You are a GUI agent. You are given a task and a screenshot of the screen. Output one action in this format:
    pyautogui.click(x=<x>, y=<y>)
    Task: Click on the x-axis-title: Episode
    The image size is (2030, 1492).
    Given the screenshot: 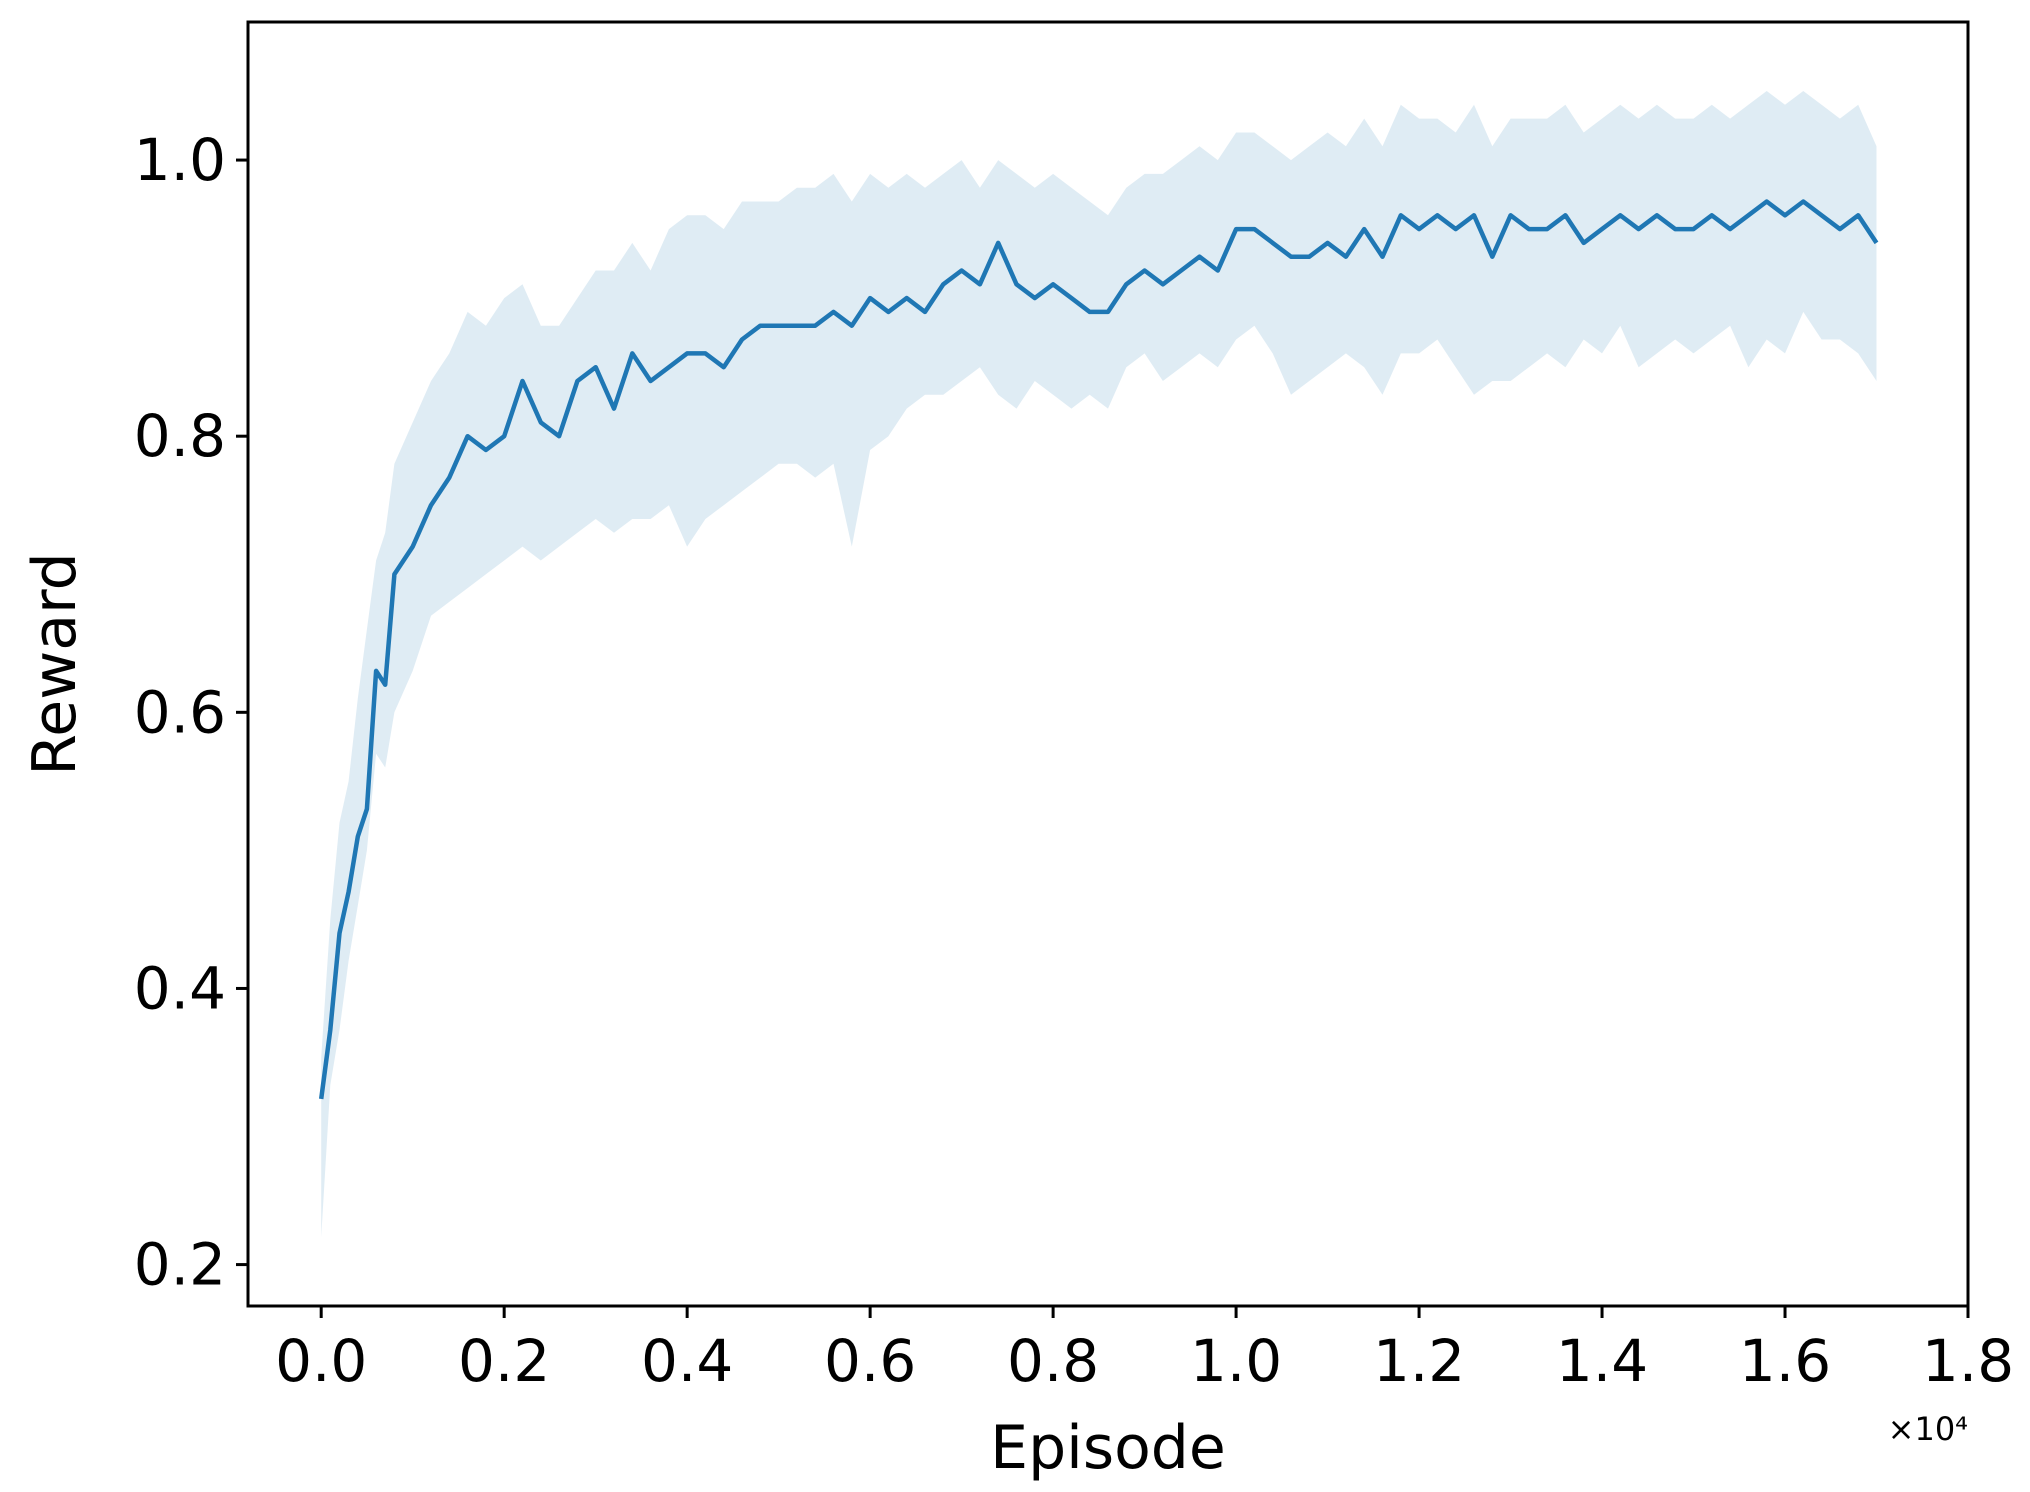 What is the action you would take?
    pyautogui.click(x=1108, y=1448)
    